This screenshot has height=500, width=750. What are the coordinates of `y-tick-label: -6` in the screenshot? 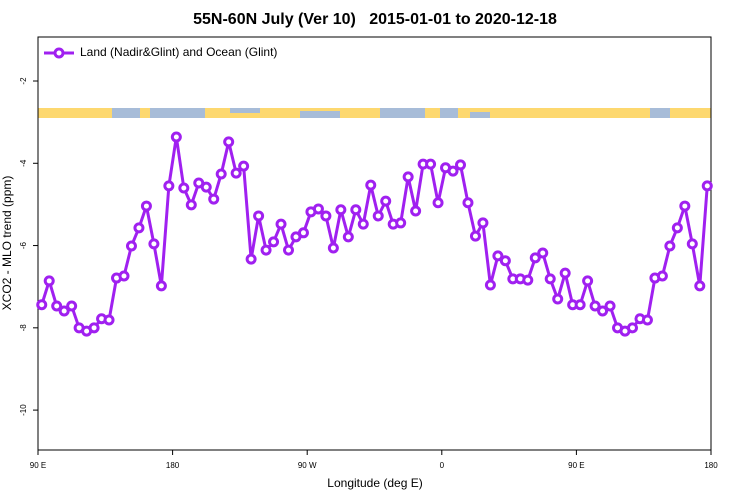 It's located at (23, 245).